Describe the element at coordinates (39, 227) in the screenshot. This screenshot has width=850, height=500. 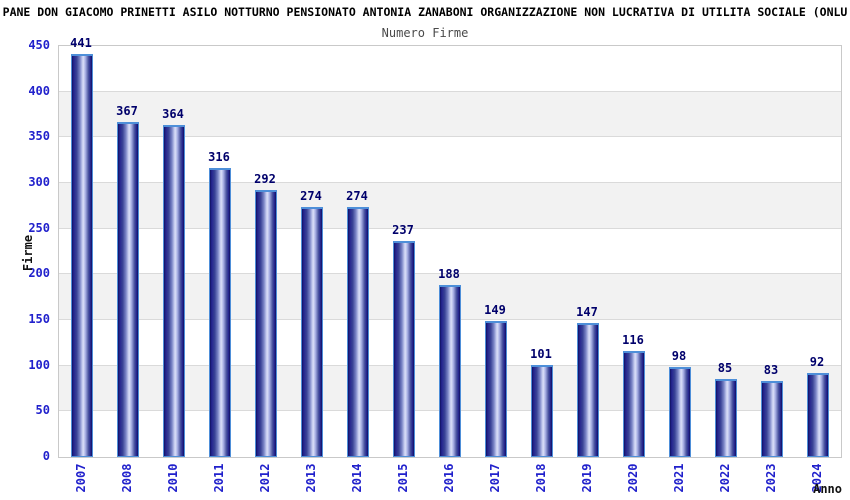
I see `y-axis-tick-label: 250` at that location.